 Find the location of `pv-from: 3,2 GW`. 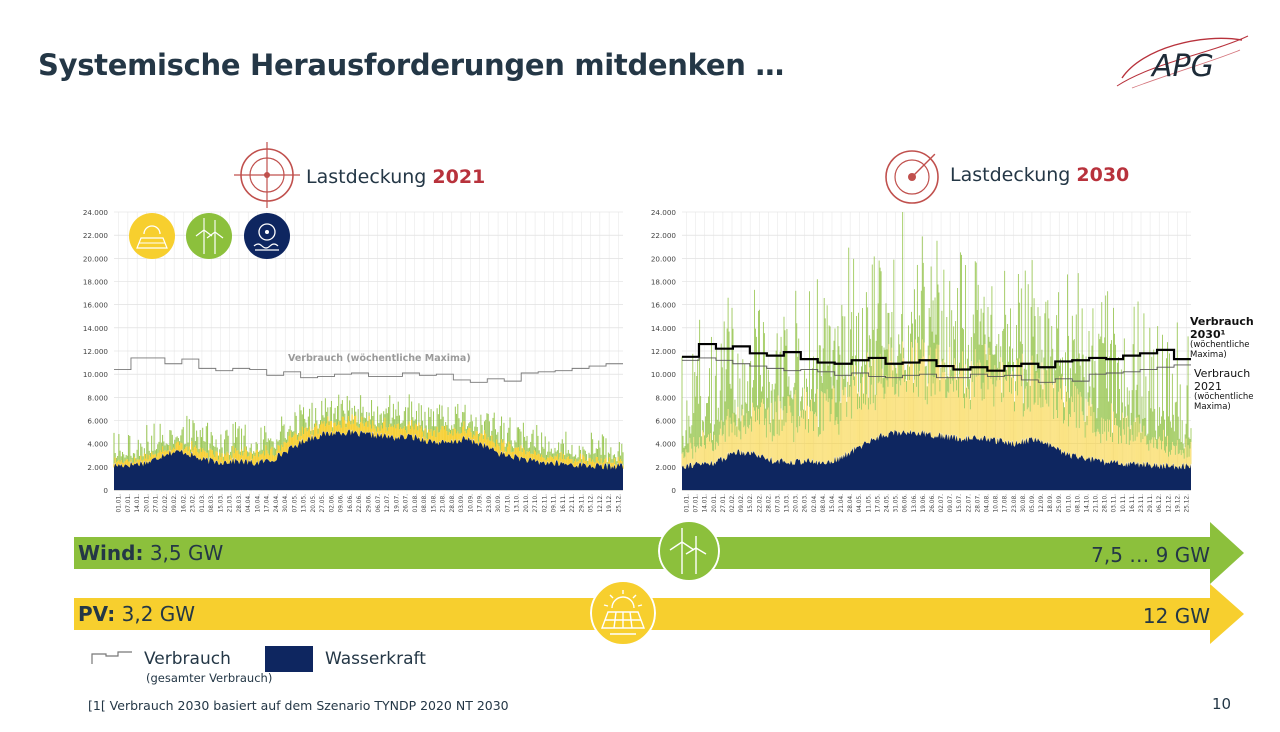

pv-from: 3,2 GW is located at coordinates (155, 614).